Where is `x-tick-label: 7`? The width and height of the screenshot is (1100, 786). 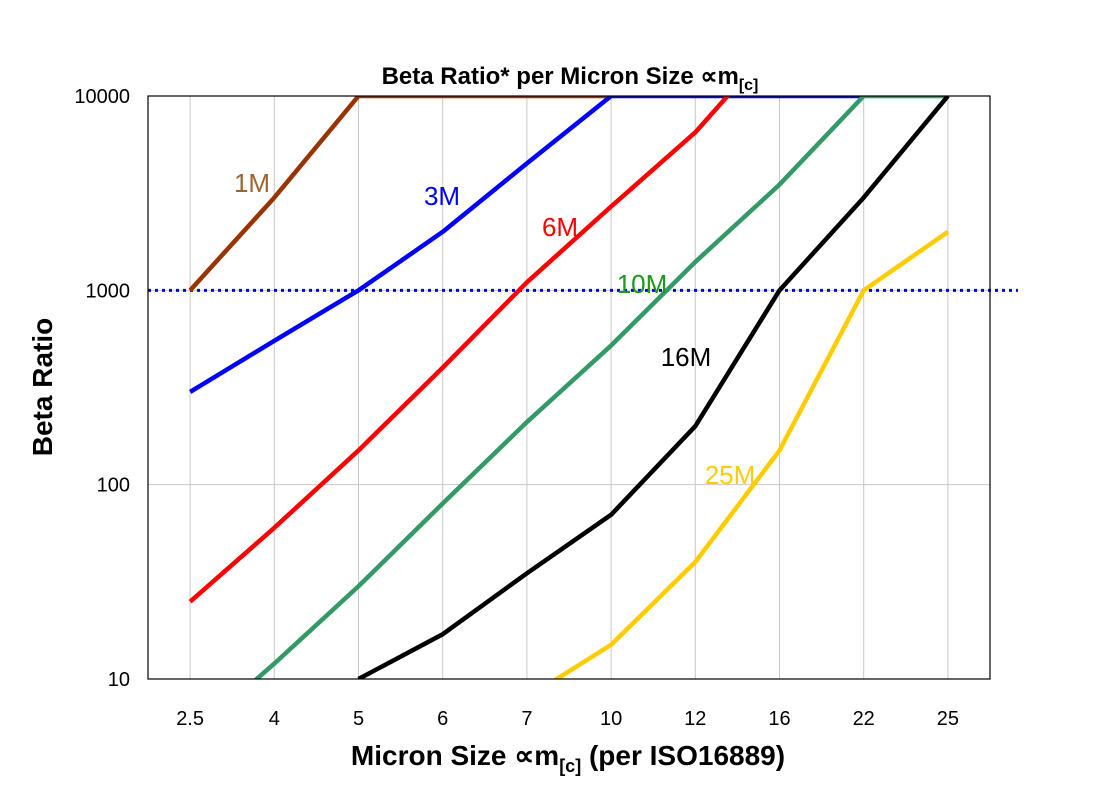 x-tick-label: 7 is located at coordinates (526, 719).